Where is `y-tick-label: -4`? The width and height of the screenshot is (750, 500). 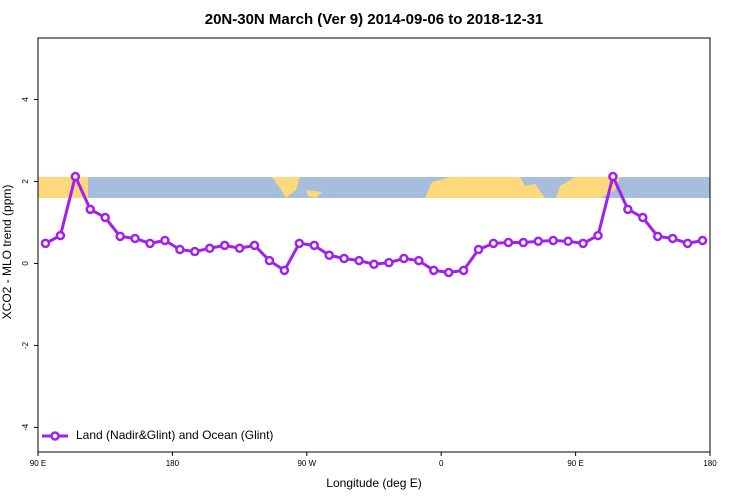 y-tick-label: -4 is located at coordinates (25, 427).